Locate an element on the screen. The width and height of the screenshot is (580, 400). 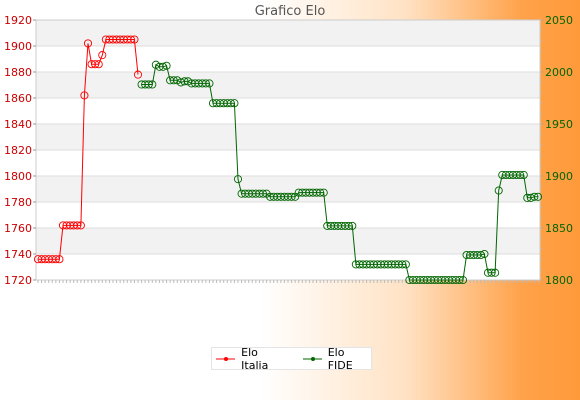
right-tick-label: 1900 is located at coordinates (559, 176).